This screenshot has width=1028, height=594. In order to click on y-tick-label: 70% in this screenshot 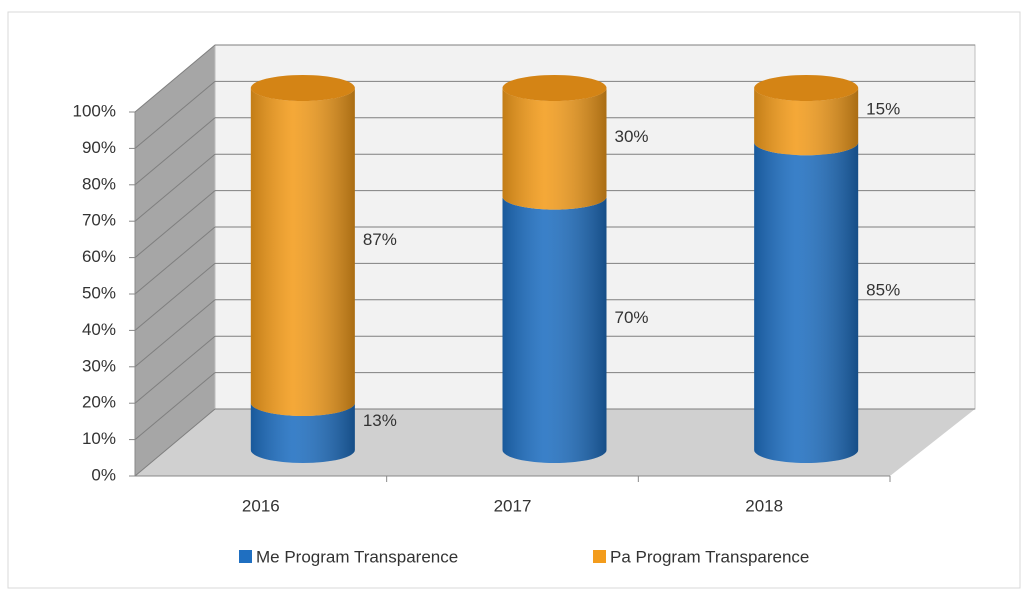, I will do `click(99, 220)`.